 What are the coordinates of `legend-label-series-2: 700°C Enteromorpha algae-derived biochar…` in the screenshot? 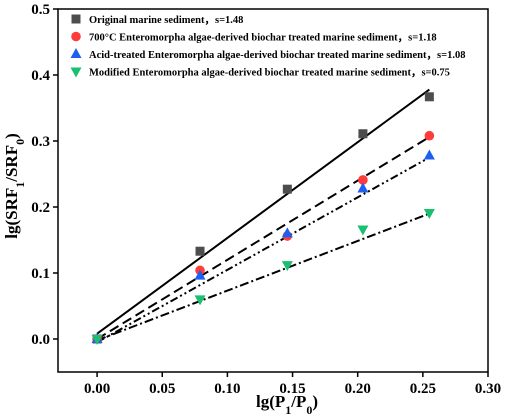 It's located at (263, 38).